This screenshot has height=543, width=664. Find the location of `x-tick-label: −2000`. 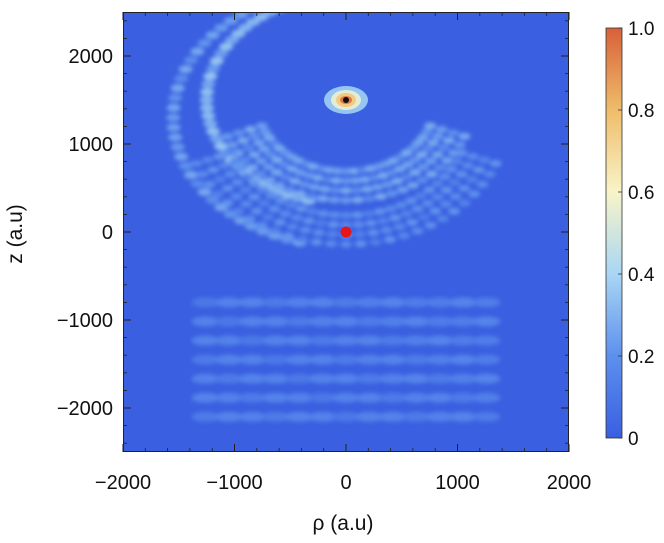

x-tick-label: −2000 is located at coordinates (123, 483).